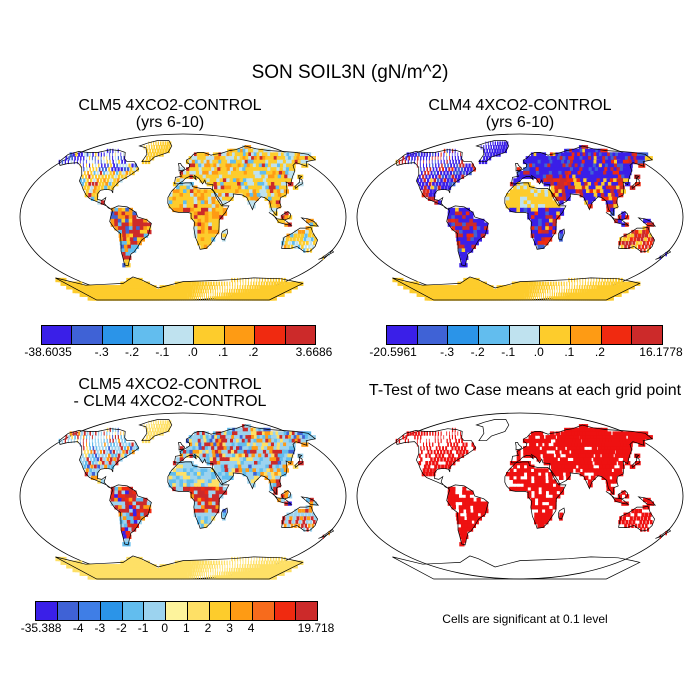 The width and height of the screenshot is (700, 700). What do you see at coordinates (121, 628) in the screenshot?
I see `colorbar-label: -2` at bounding box center [121, 628].